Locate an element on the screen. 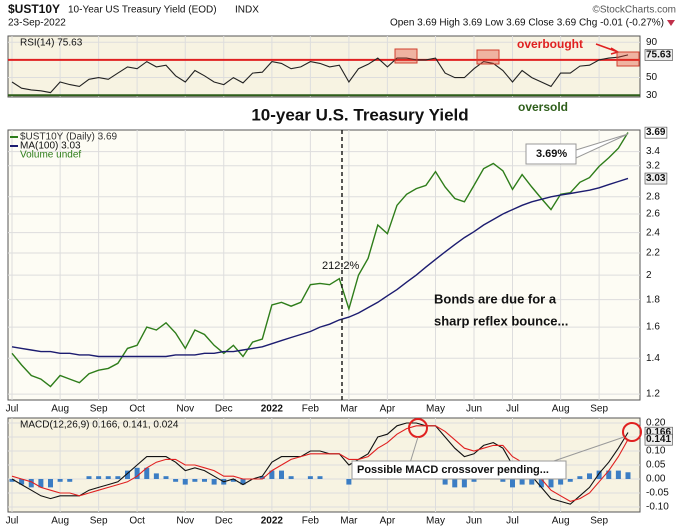  callout-box is located at coordinates (459, 470).